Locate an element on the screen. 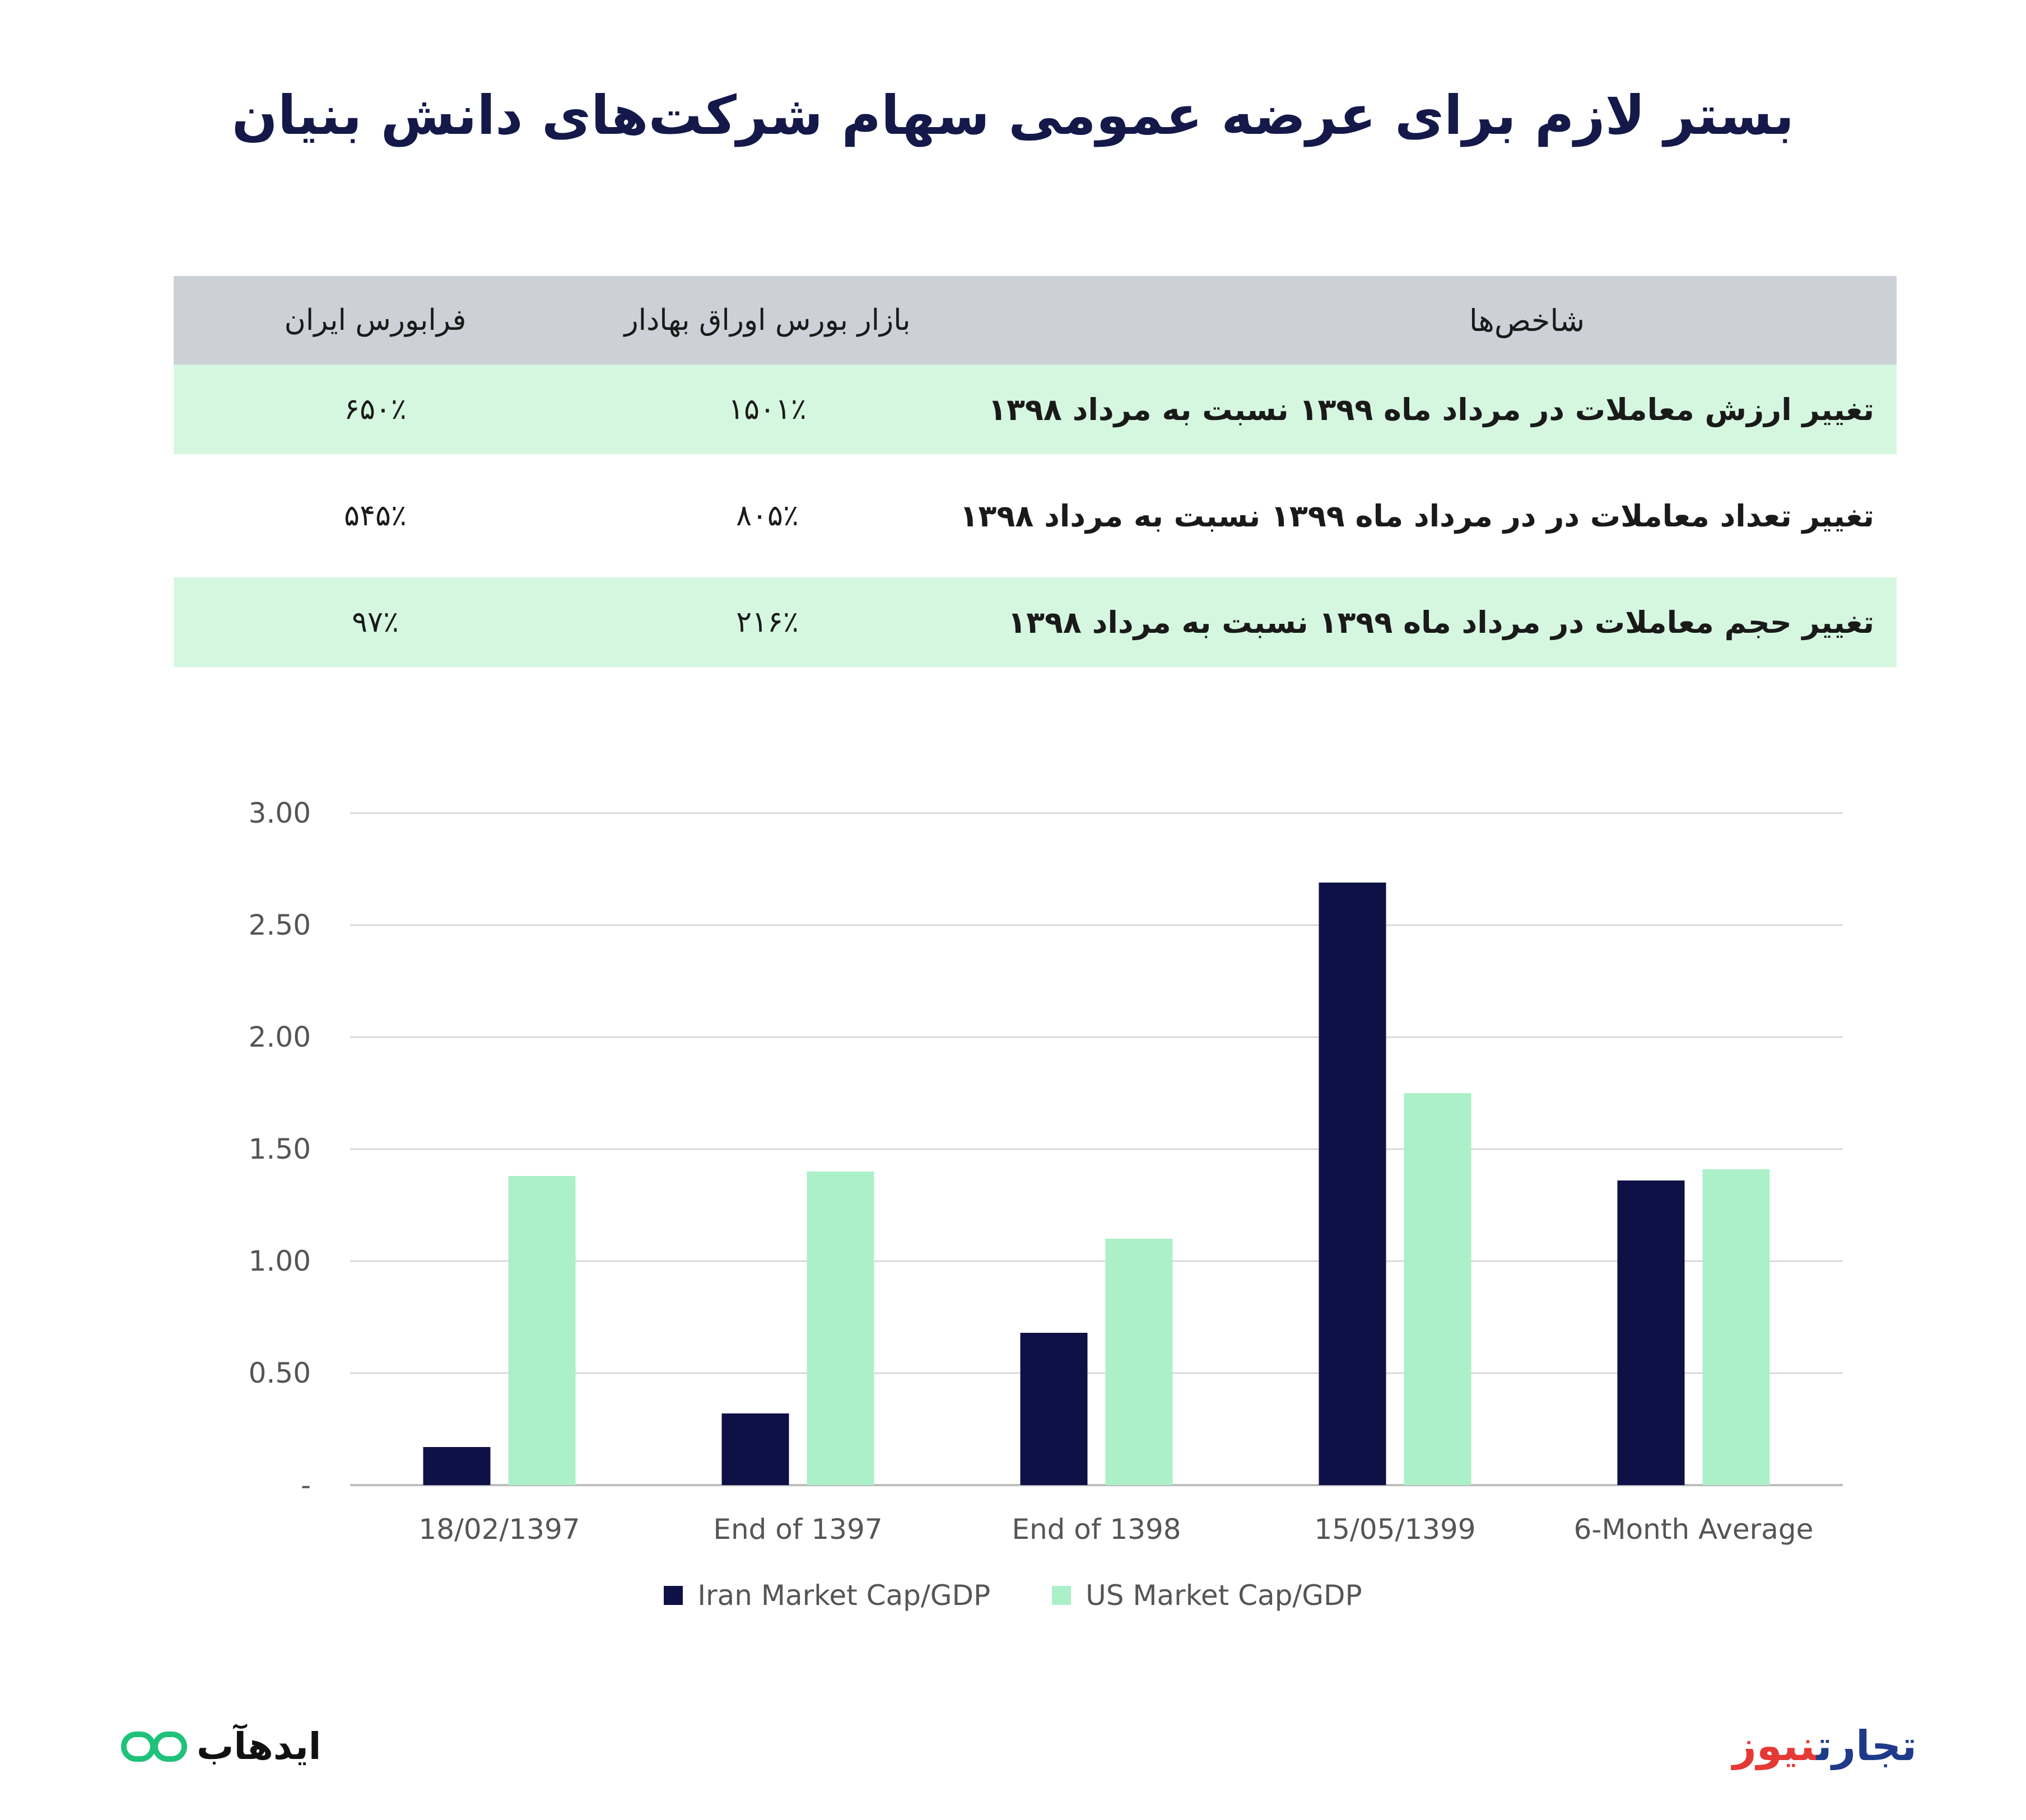  header-indicators: شاخص‌ها is located at coordinates (1527, 320).